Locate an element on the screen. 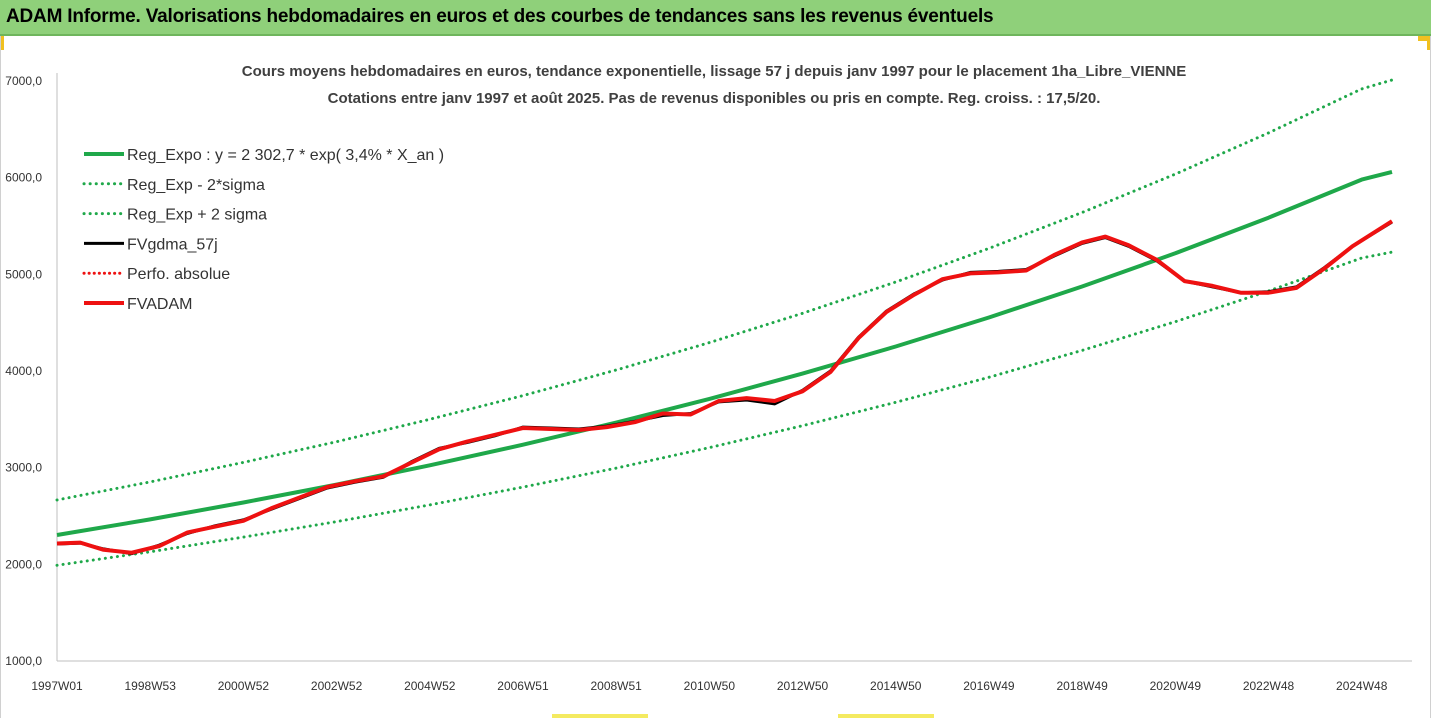 The width and height of the screenshot is (1431, 718). header-corner-right is located at coordinates (1424, 38).